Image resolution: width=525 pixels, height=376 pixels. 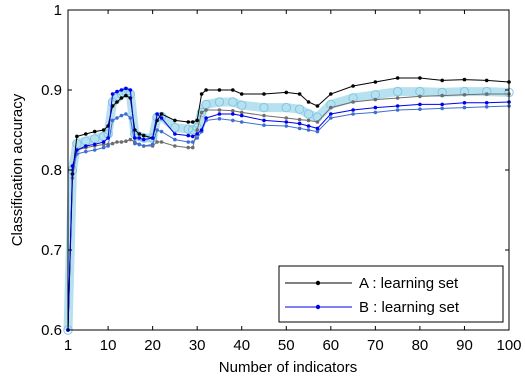 What do you see at coordinates (375, 345) in the screenshot?
I see `x-tick-label: 70` at bounding box center [375, 345].